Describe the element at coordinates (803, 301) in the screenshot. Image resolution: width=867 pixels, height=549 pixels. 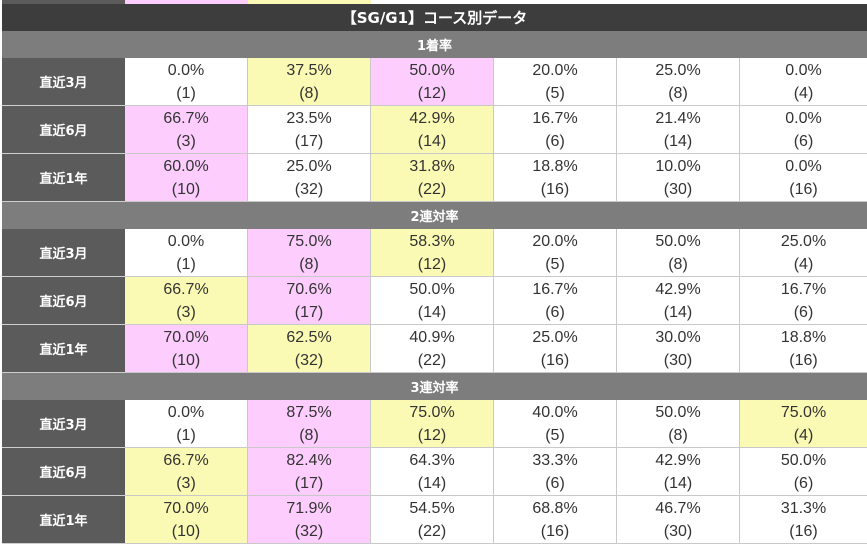
I see `stat-cell: 16.7% (6)` at that location.